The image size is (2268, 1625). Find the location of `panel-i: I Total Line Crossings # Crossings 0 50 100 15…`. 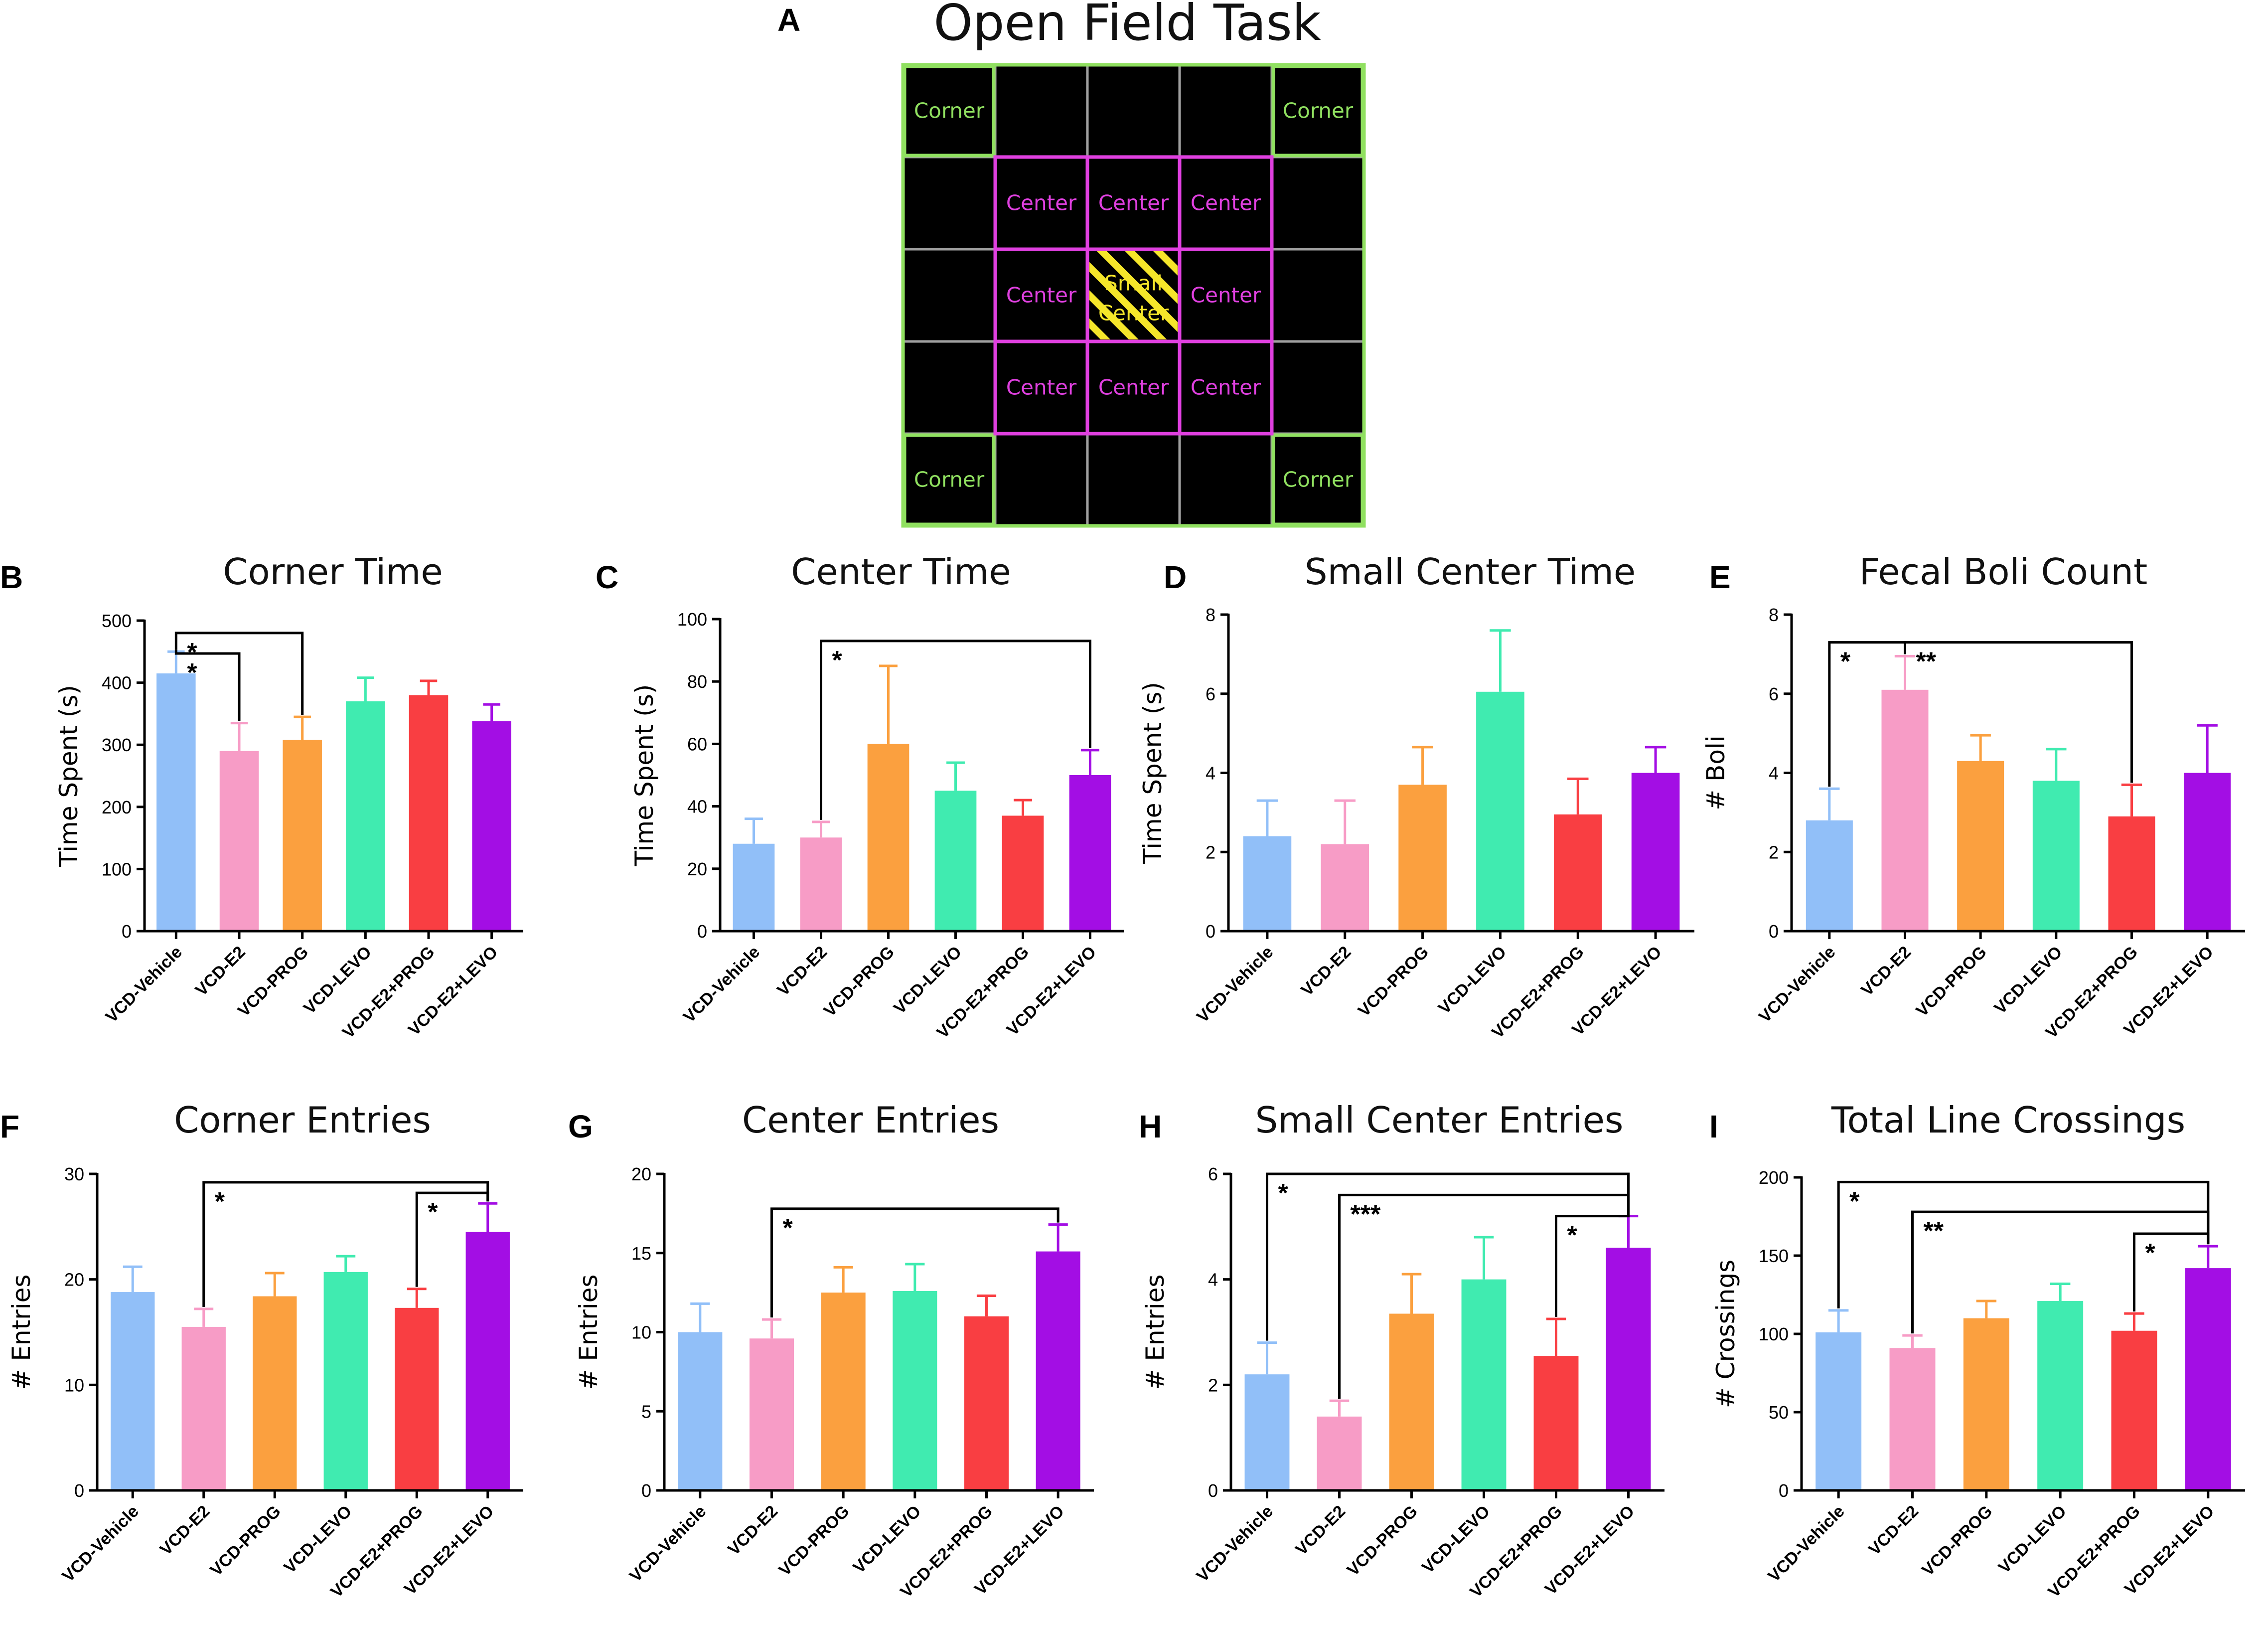

panel-i: I Total Line Crossings # Crossings 0 50 100 15… is located at coordinates (1977, 1350).